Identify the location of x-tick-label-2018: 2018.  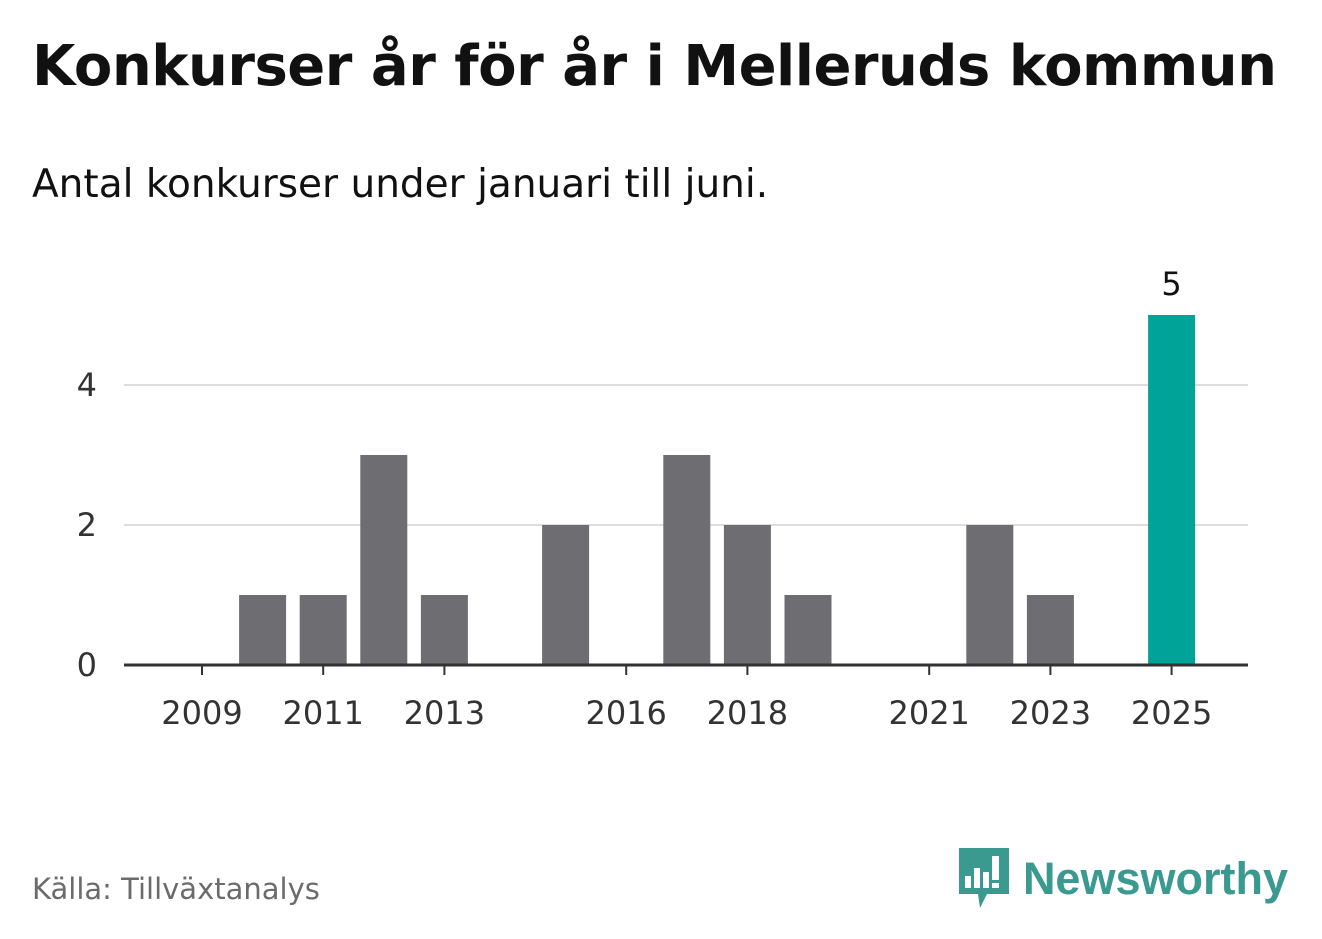
(747, 713).